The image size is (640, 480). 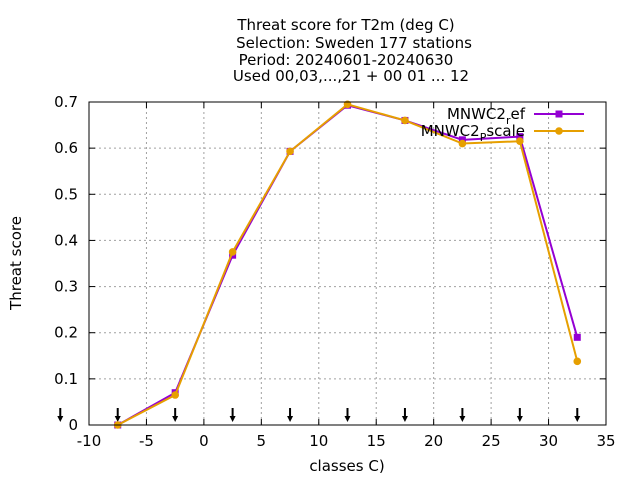 What do you see at coordinates (346, 60) in the screenshot?
I see `title-line-3: Period: 20240601-20240630` at bounding box center [346, 60].